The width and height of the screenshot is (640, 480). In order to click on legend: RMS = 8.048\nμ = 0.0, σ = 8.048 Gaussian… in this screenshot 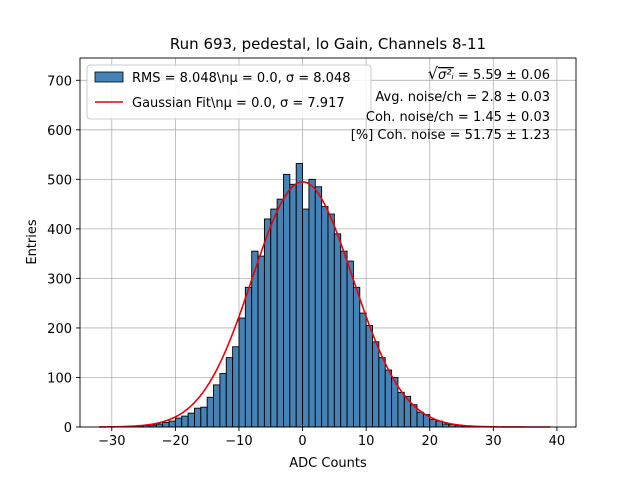, I will do `click(229, 92)`.